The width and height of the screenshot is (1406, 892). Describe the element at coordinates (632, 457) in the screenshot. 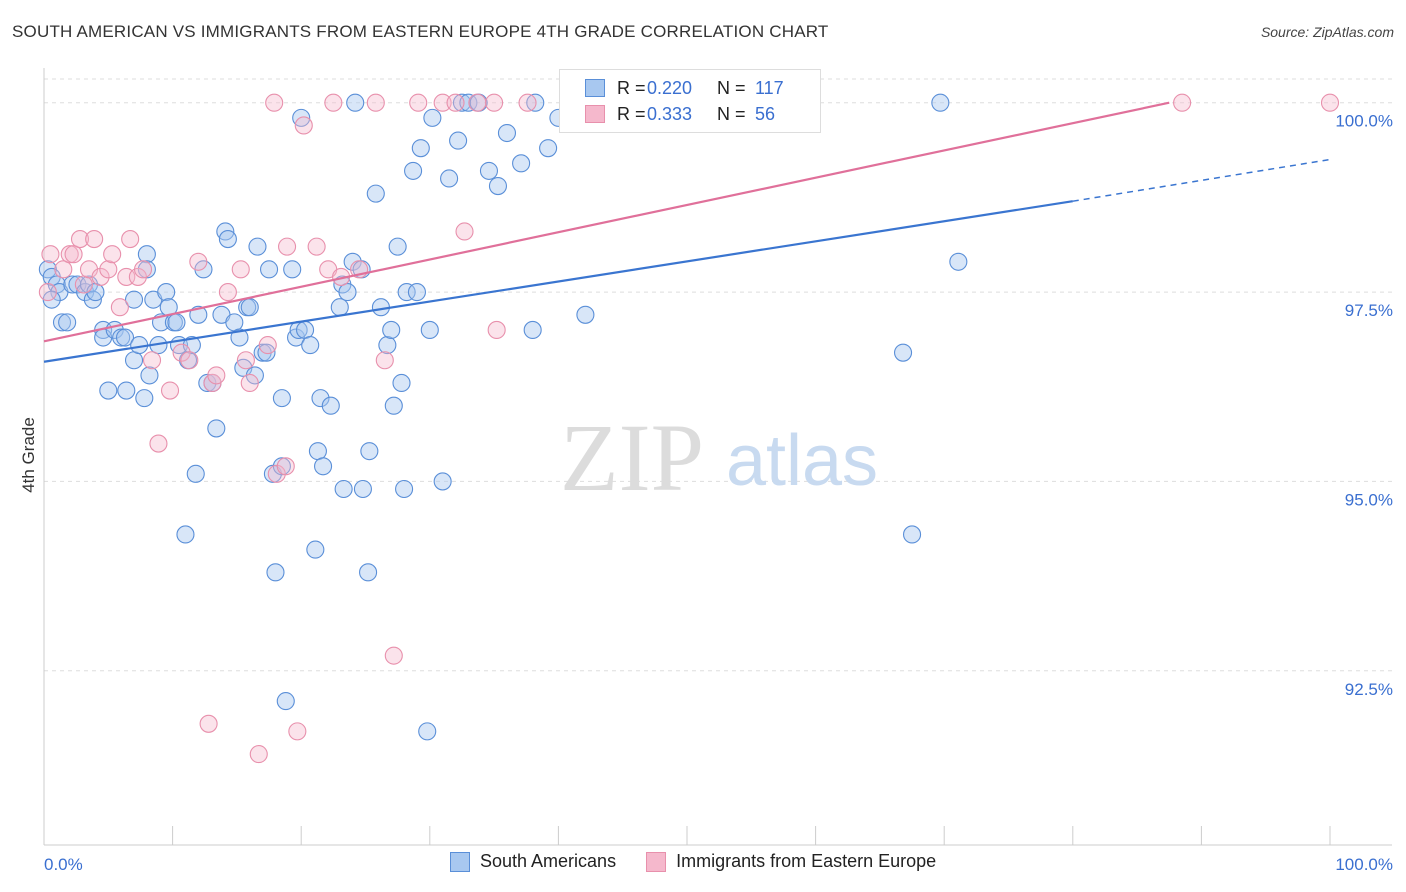

I see `watermark-zip: ZIP` at that location.